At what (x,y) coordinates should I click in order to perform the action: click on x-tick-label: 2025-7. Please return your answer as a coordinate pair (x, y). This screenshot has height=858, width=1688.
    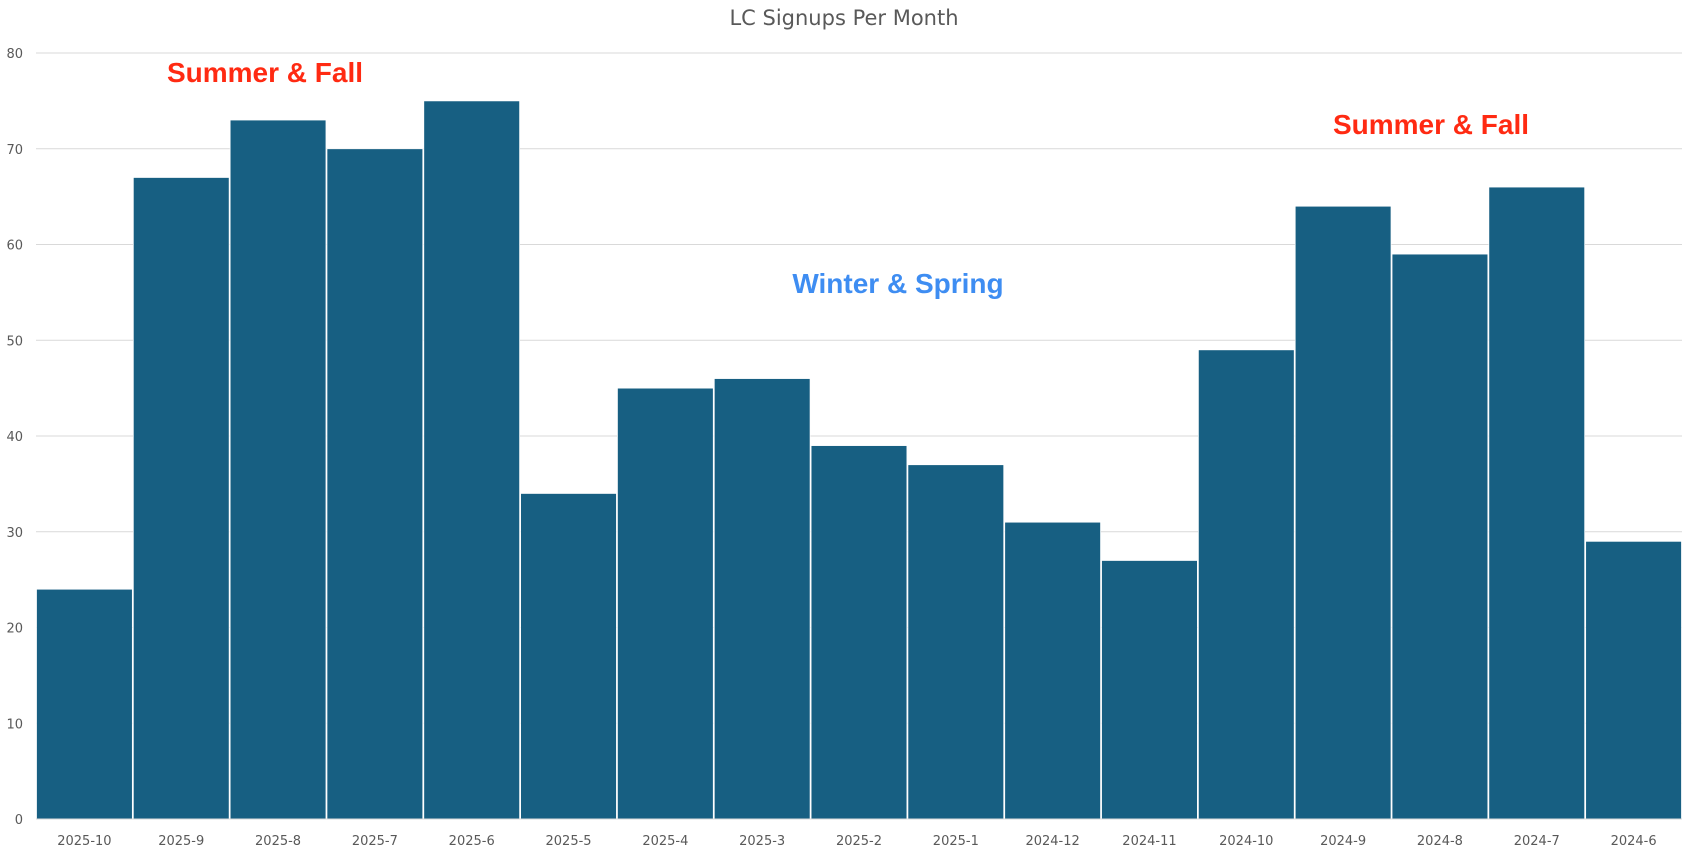
    Looking at the image, I should click on (375, 841).